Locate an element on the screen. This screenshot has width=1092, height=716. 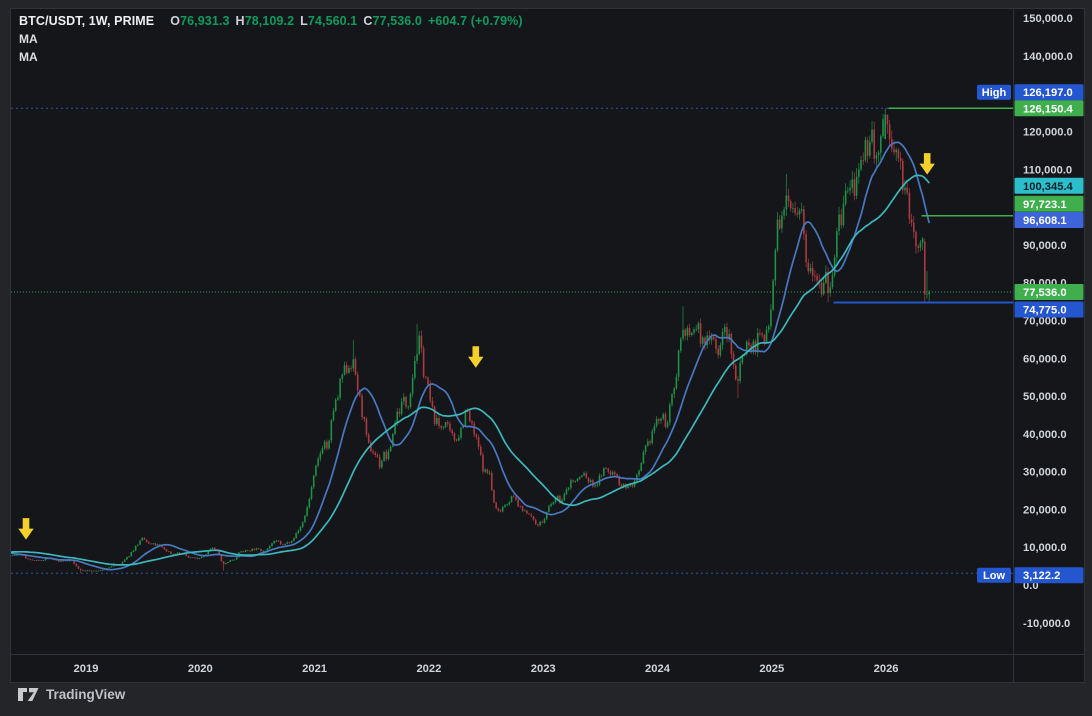
close-value: 77,536.0 is located at coordinates (397, 21).